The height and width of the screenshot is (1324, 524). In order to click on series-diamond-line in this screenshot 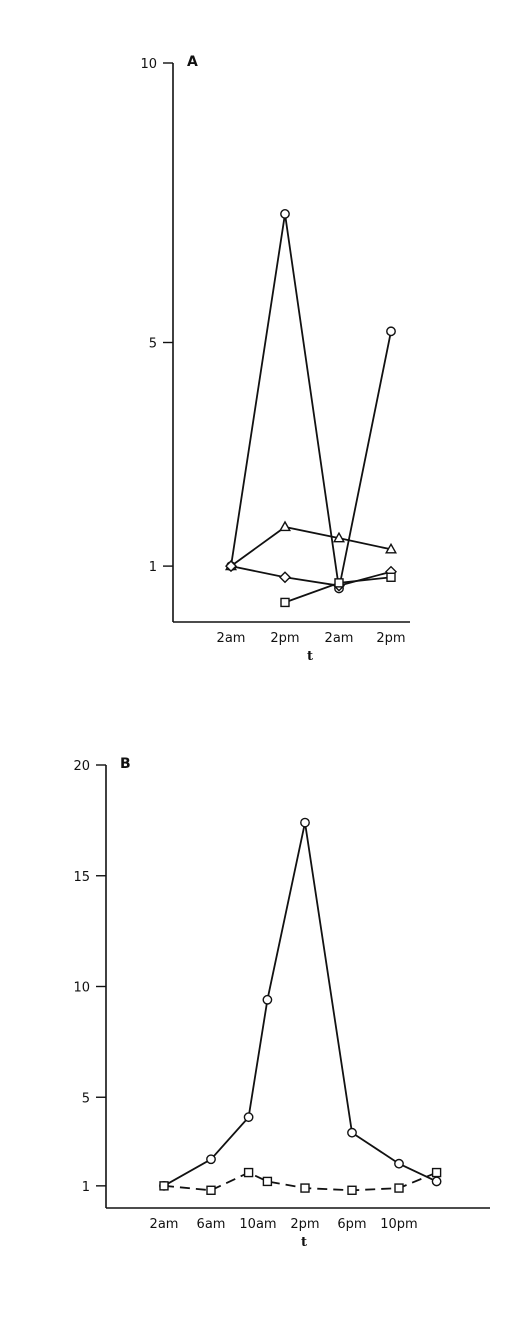, I will do `click(311, 576)`.